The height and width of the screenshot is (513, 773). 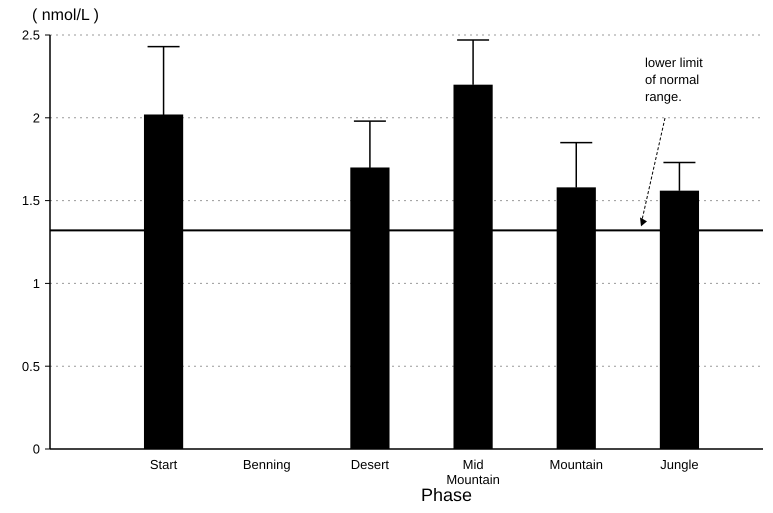 What do you see at coordinates (576, 464) in the screenshot?
I see `x-tick-label: Mountain` at bounding box center [576, 464].